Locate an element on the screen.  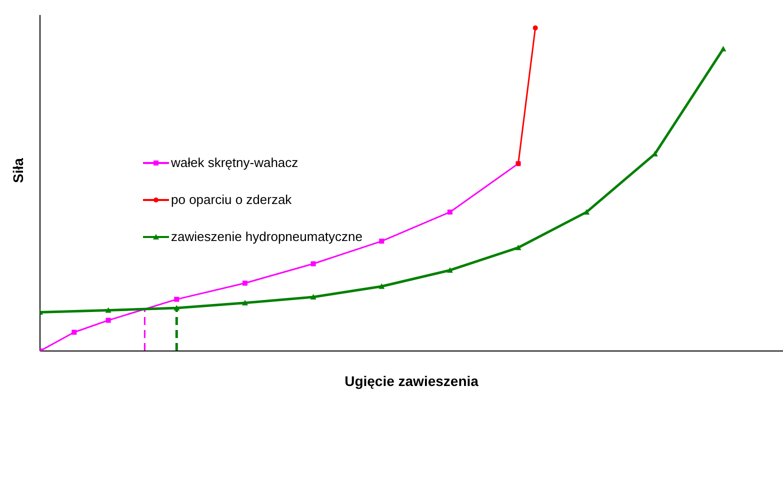
legend-label: wałek skrętny-wahacz is located at coordinates (234, 162).